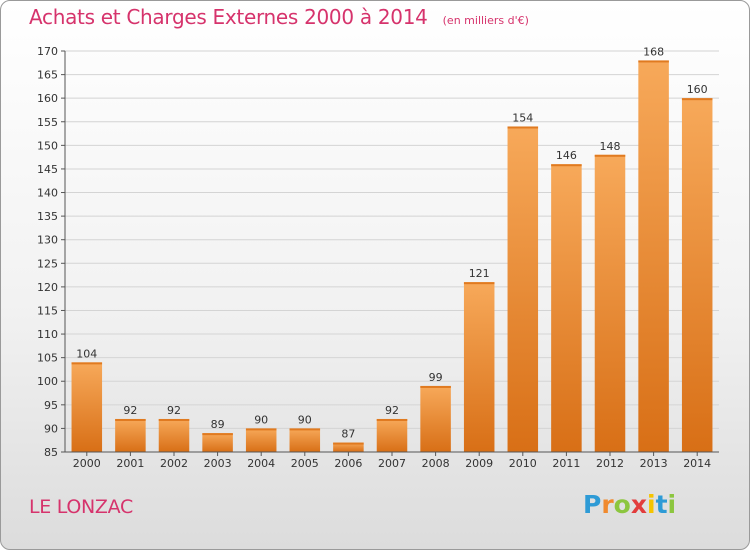 This screenshot has width=750, height=550. I want to click on data-label-2007: 92, so click(392, 410).